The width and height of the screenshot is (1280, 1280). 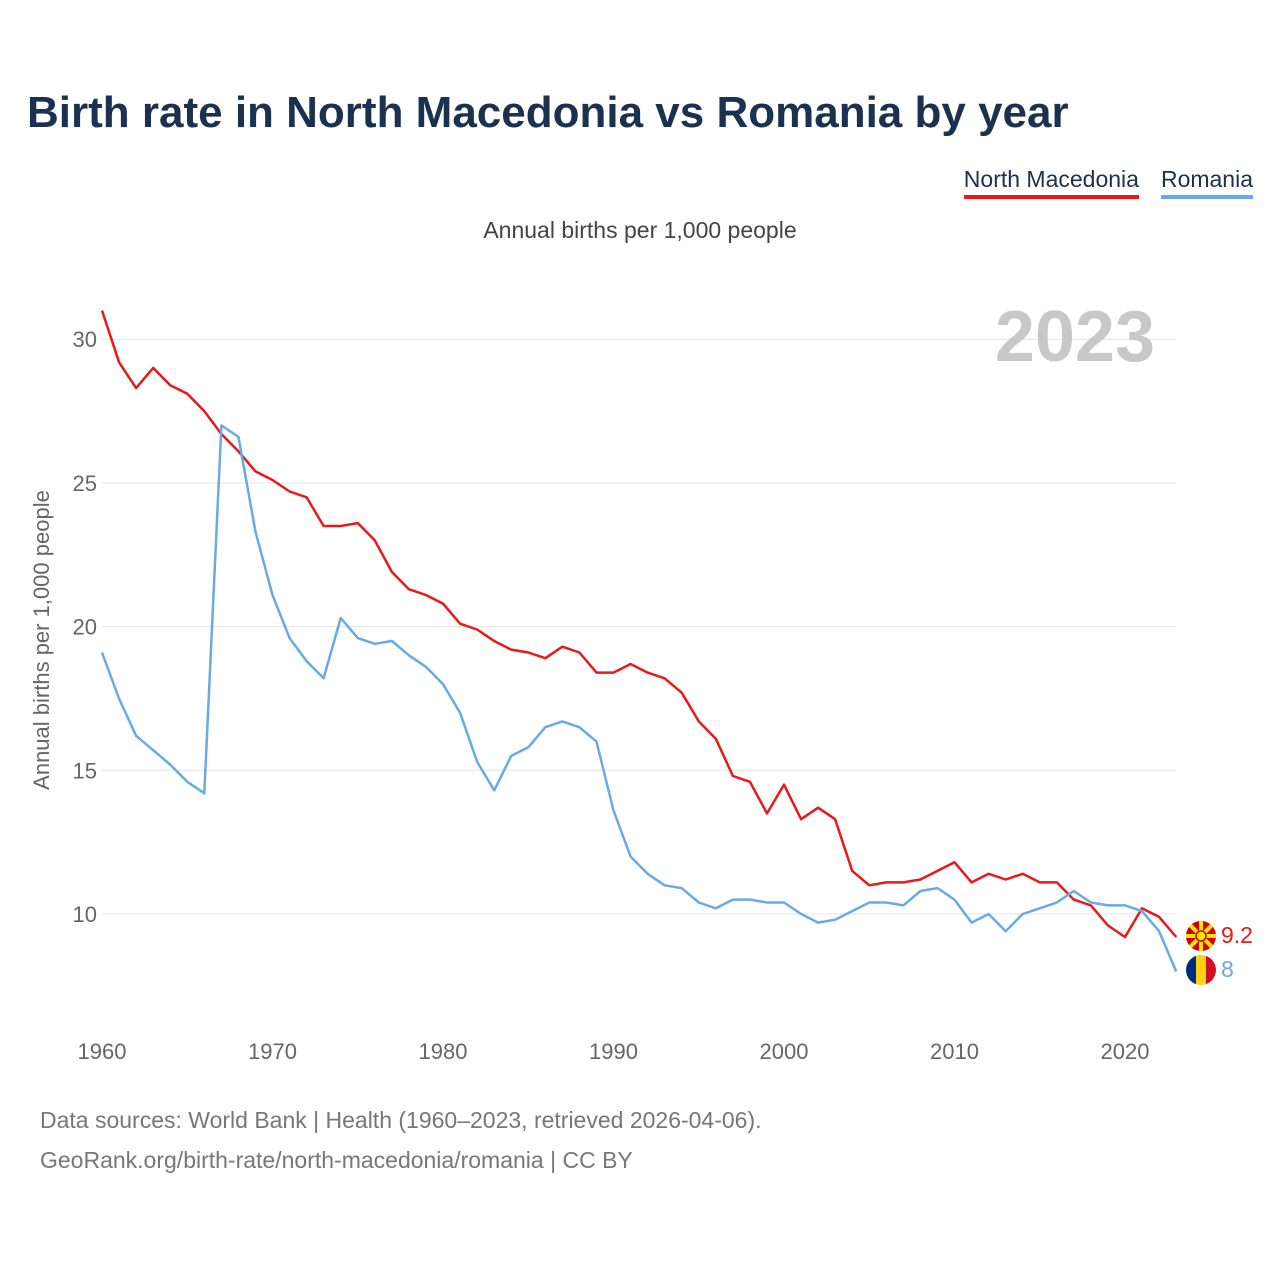 I want to click on chart-subtitle: Annual births per 1,000 people, so click(x=640, y=230).